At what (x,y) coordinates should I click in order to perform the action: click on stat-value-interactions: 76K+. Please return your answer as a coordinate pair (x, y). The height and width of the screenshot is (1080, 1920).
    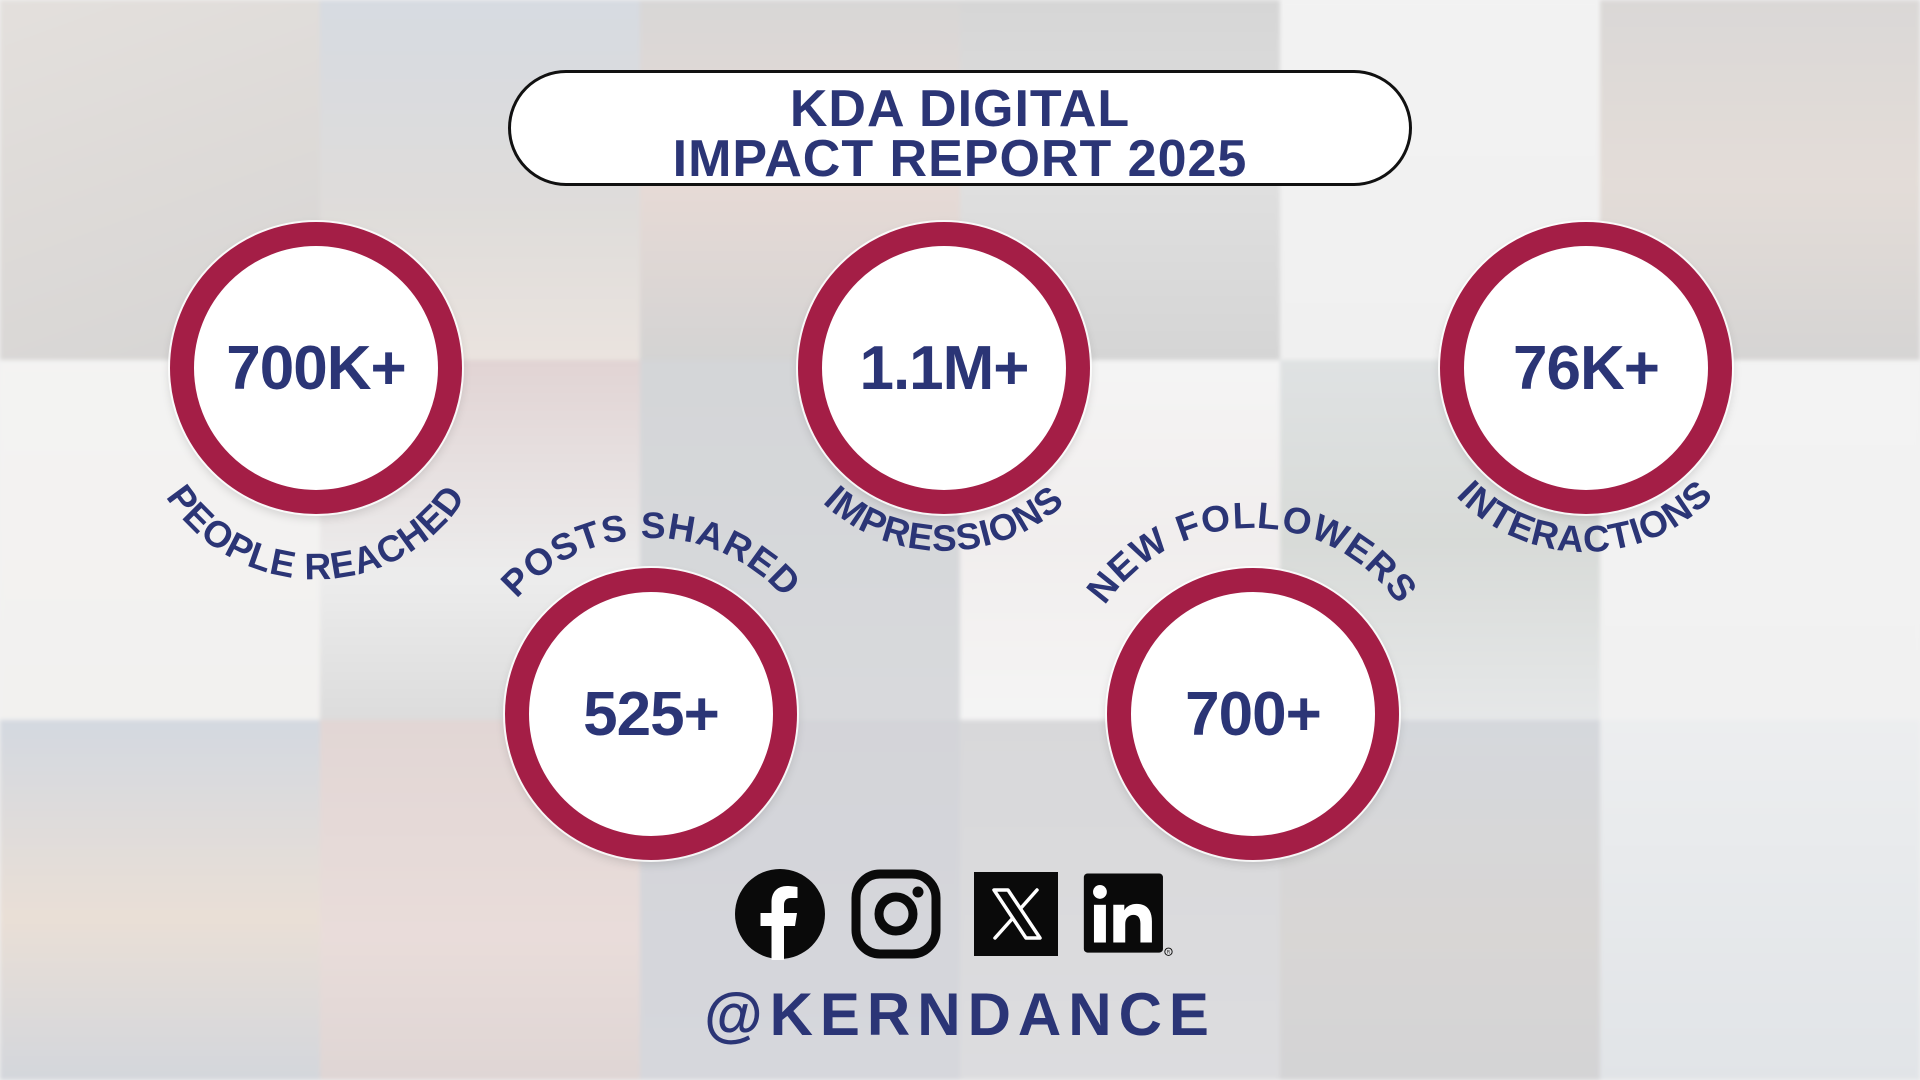
    Looking at the image, I should click on (1586, 368).